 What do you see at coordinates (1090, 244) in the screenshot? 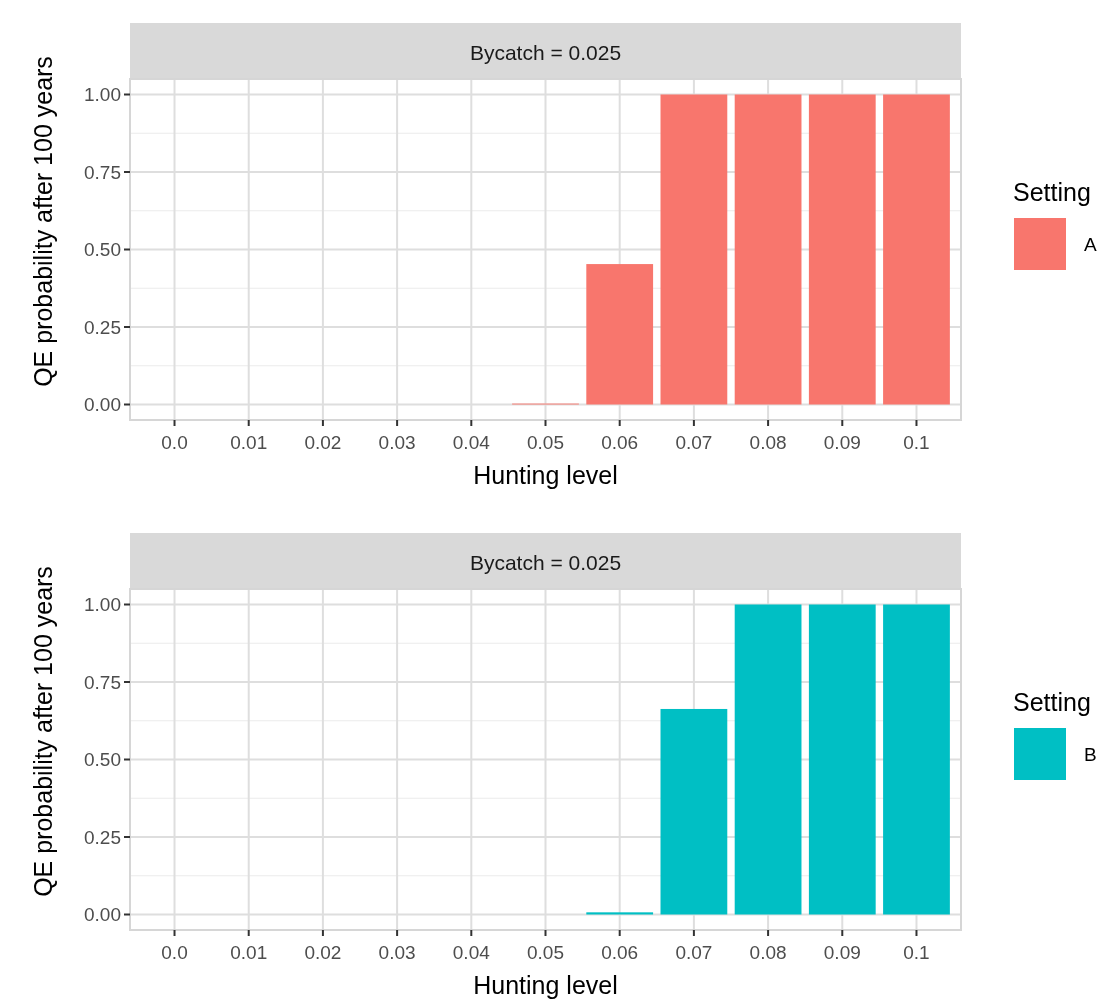
I see `text: A` at bounding box center [1090, 244].